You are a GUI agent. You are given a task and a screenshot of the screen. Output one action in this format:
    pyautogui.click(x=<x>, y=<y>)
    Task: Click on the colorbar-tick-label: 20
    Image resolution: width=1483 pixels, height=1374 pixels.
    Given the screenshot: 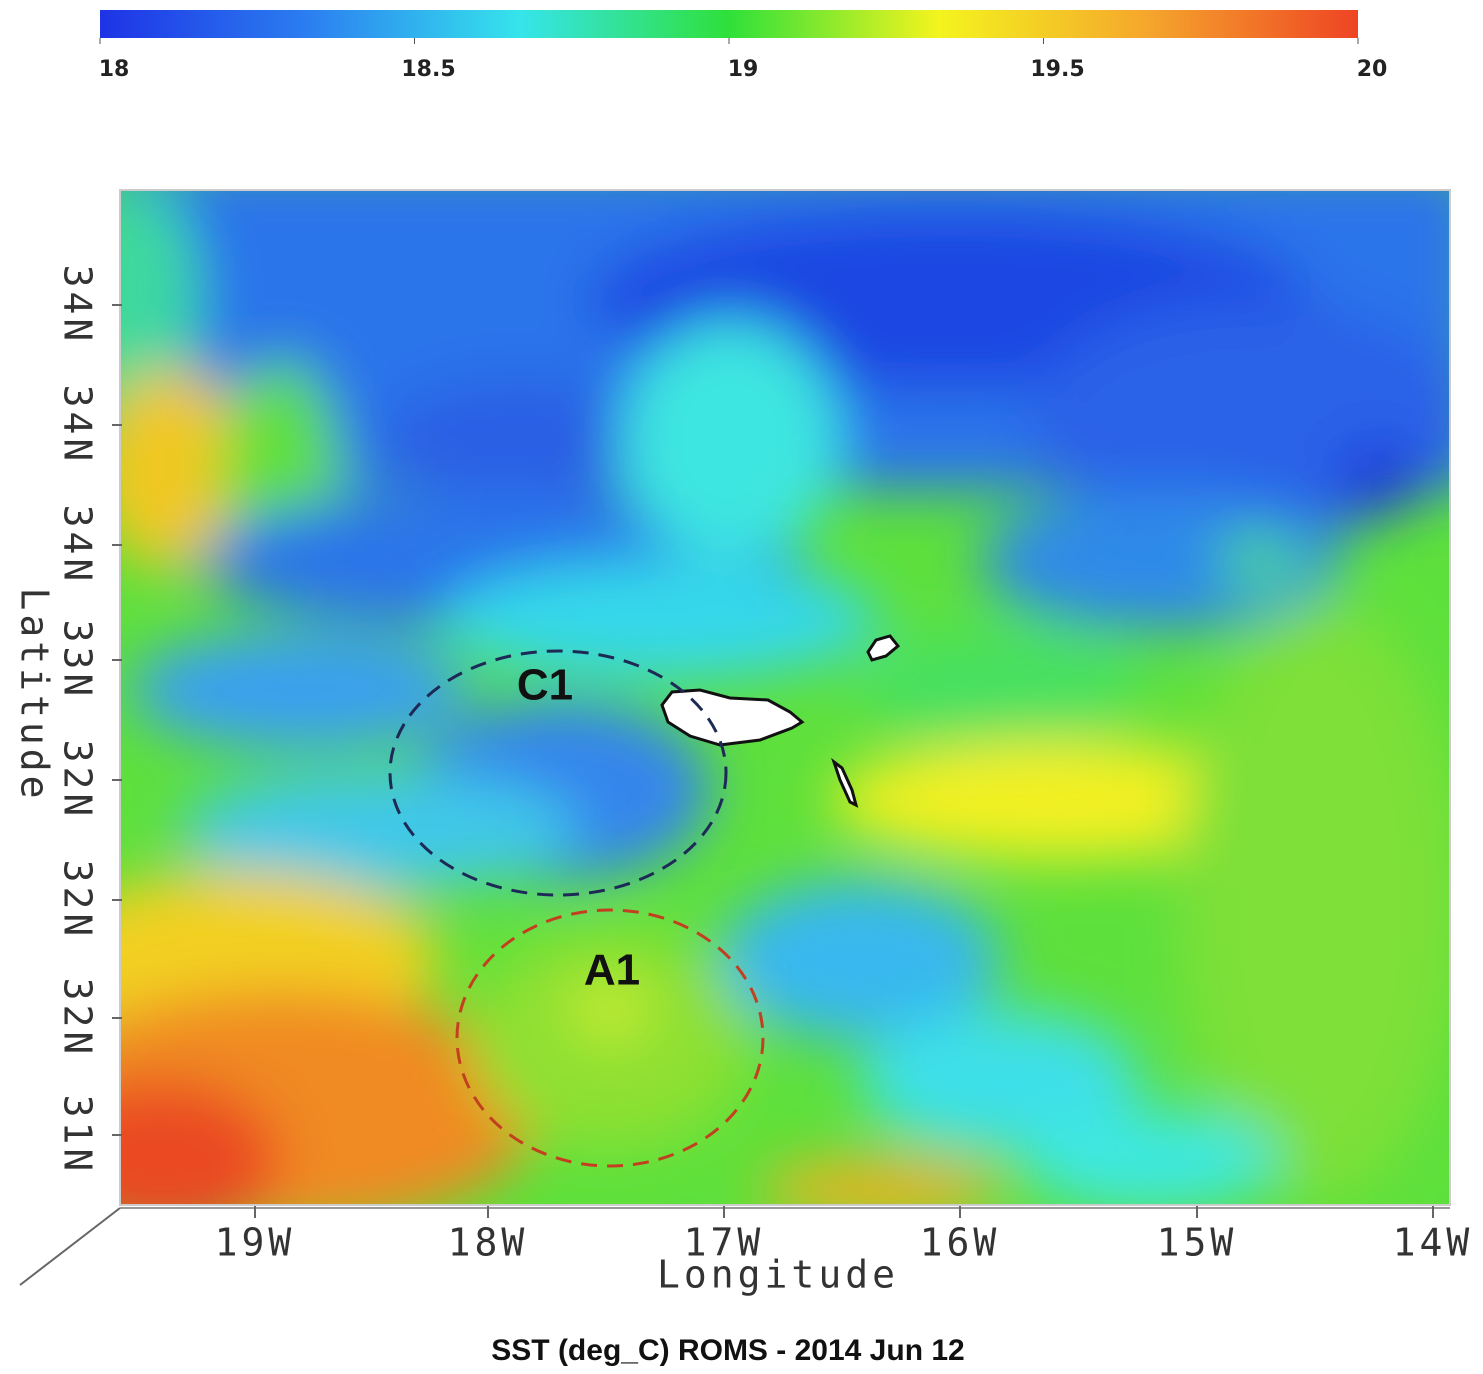 What is the action you would take?
    pyautogui.click(x=1372, y=69)
    